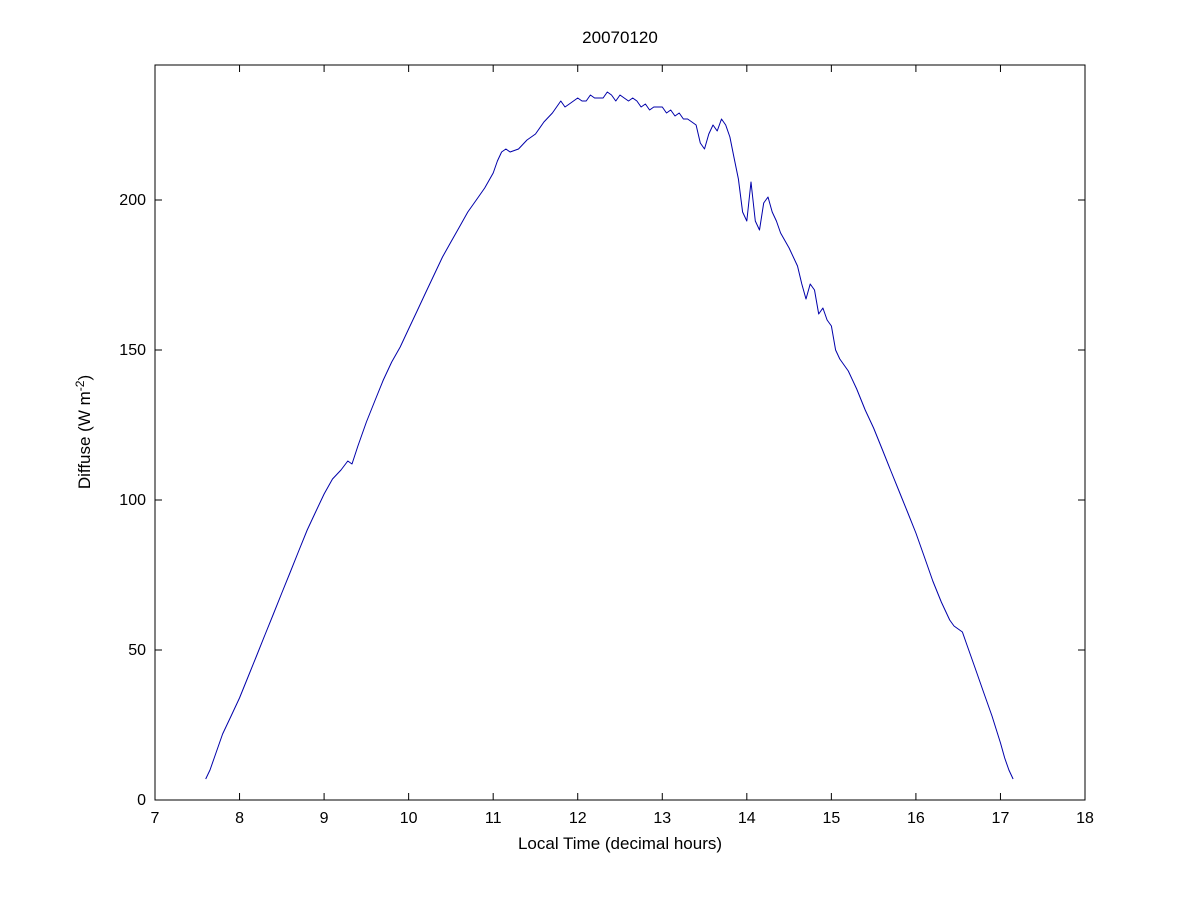  Describe the element at coordinates (662, 818) in the screenshot. I see `x-tick-label: 13` at that location.